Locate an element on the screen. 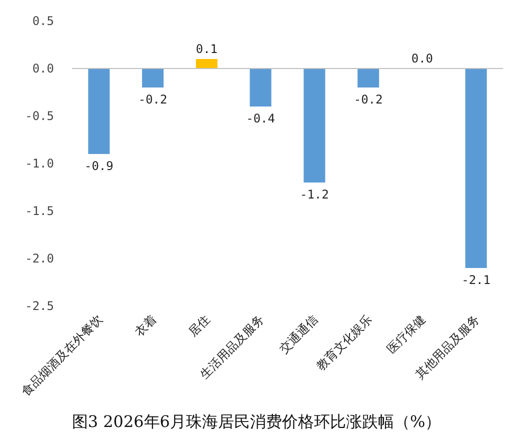  y-tick-label: 0.5 is located at coordinates (43, 21).